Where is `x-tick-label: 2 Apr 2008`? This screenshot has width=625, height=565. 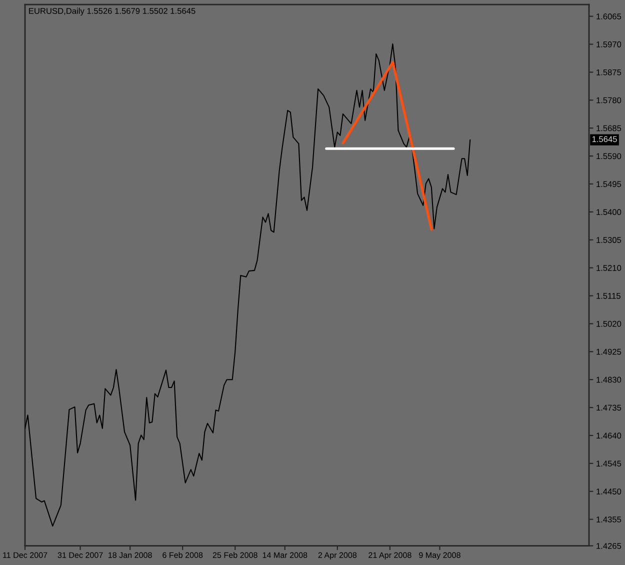 x-tick-label: 2 Apr 2008 is located at coordinates (337, 556).